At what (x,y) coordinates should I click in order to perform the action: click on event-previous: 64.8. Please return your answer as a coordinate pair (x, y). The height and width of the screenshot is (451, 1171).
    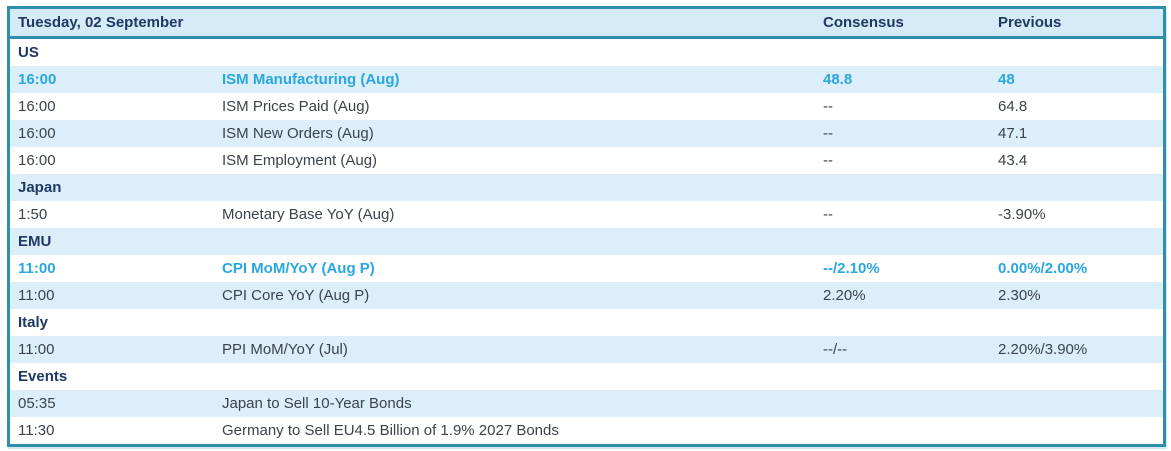
    Looking at the image, I should click on (1013, 106).